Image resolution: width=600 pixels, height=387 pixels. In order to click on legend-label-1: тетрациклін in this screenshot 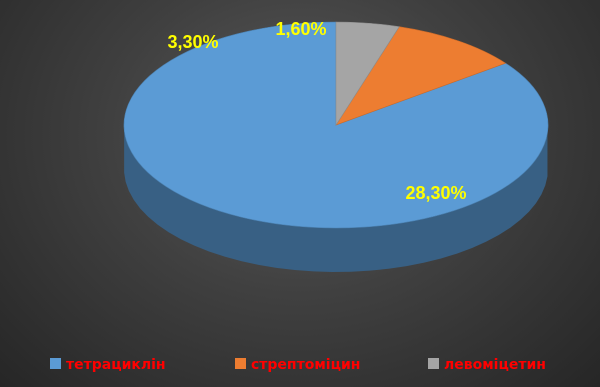, I will do `click(116, 365)`.